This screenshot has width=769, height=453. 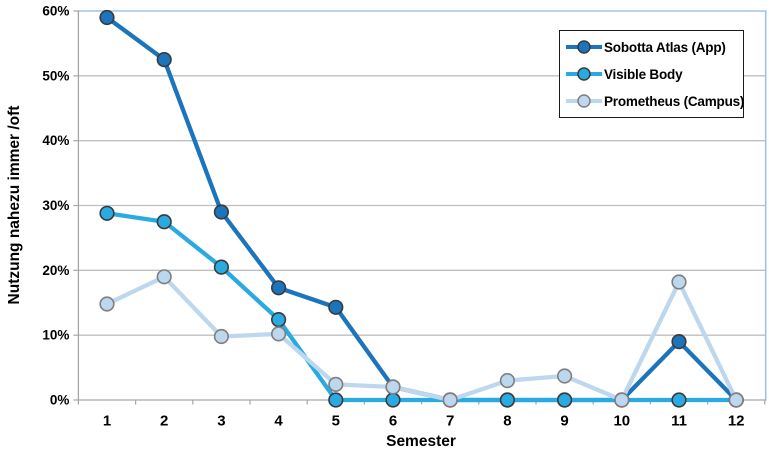 What do you see at coordinates (450, 421) in the screenshot?
I see `x-tick-label: 7` at bounding box center [450, 421].